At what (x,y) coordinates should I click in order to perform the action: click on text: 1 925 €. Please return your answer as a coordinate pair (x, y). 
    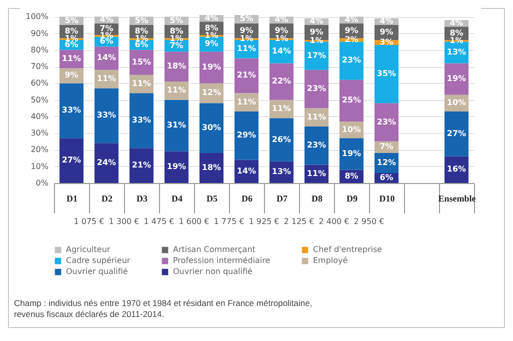
    Looking at the image, I should click on (264, 221).